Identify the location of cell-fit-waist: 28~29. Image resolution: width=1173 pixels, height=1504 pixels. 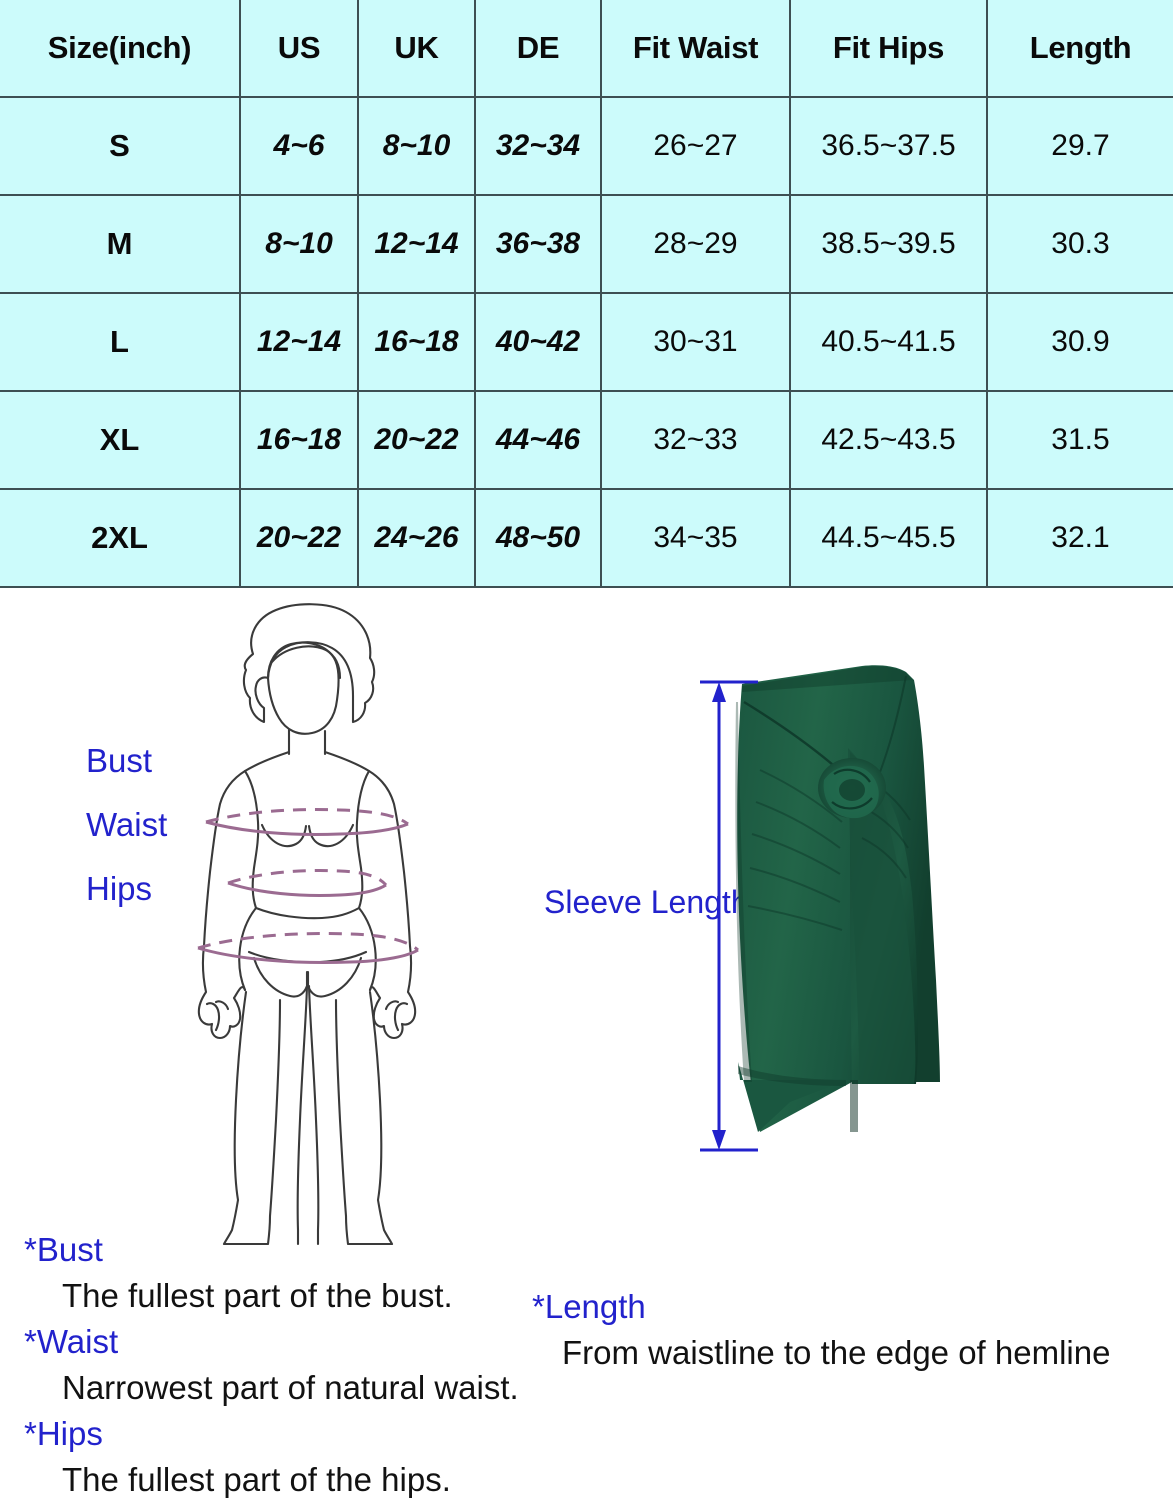
(695, 244).